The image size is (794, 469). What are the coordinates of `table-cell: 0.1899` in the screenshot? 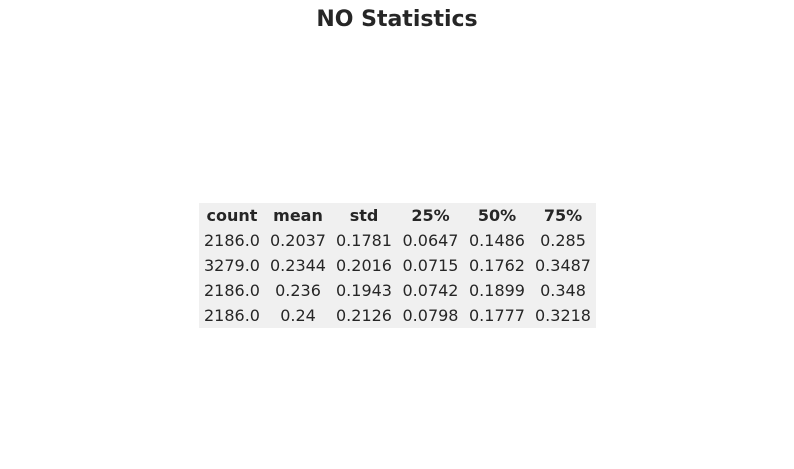 It's located at (497, 290).